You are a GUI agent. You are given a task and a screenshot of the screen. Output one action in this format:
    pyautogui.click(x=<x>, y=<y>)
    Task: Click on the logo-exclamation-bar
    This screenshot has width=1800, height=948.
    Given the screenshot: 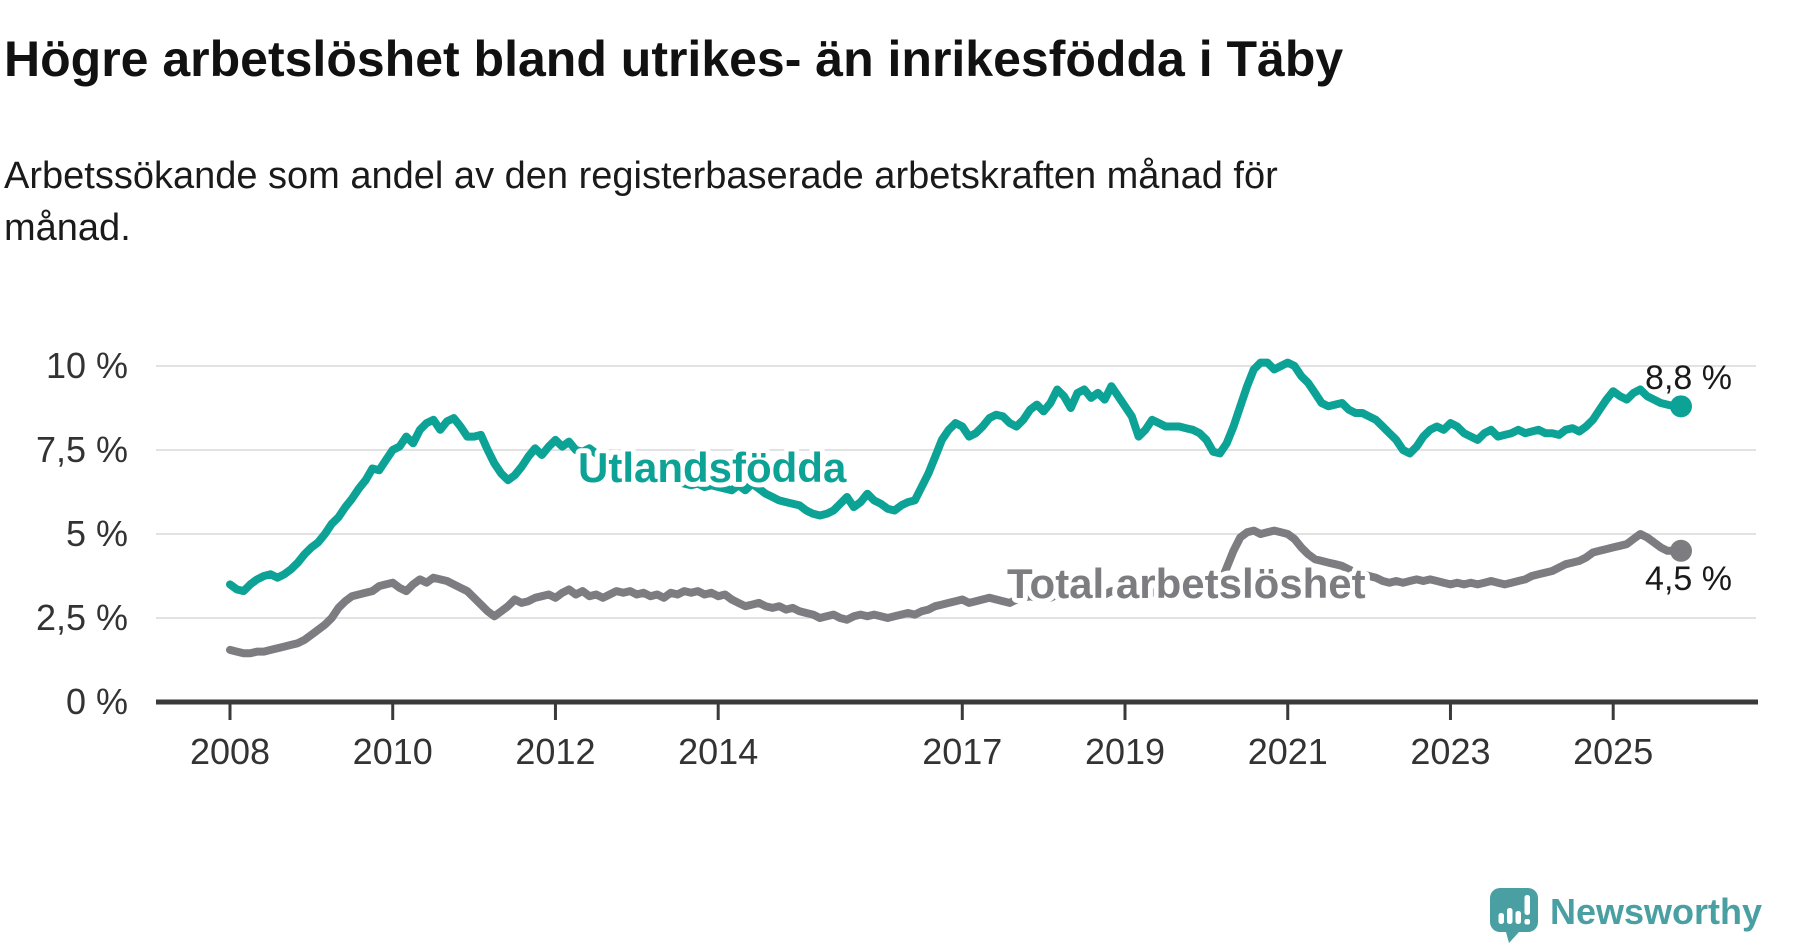 What is the action you would take?
    pyautogui.click(x=1527, y=905)
    